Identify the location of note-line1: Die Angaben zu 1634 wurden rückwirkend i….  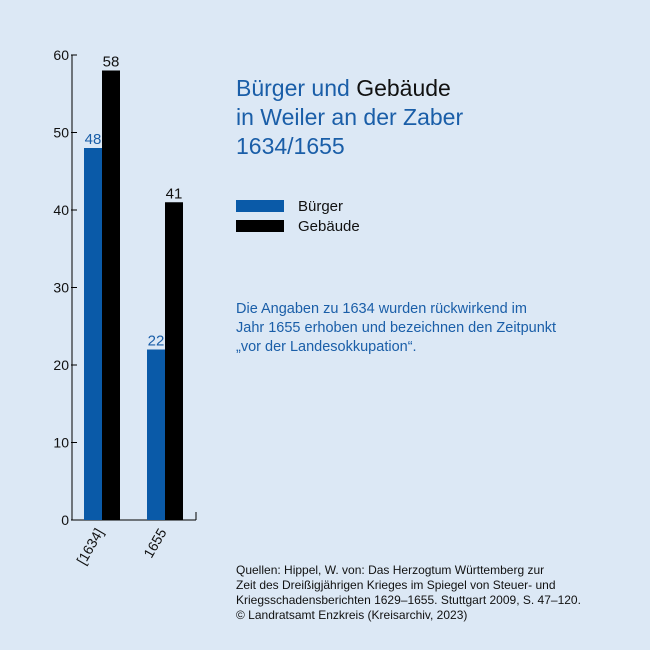
(381, 309).